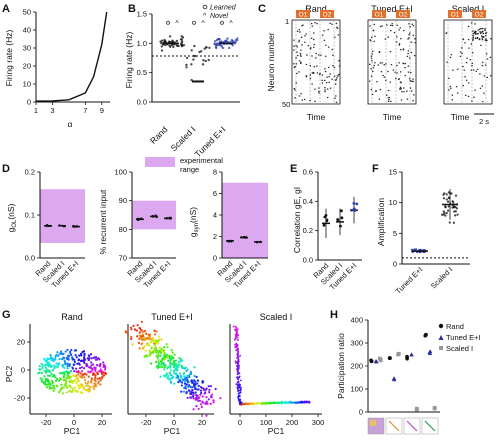 The height and width of the screenshot is (443, 500). What do you see at coordinates (21, 342) in the screenshot?
I see `g1-ytick-label: 20` at bounding box center [21, 342].